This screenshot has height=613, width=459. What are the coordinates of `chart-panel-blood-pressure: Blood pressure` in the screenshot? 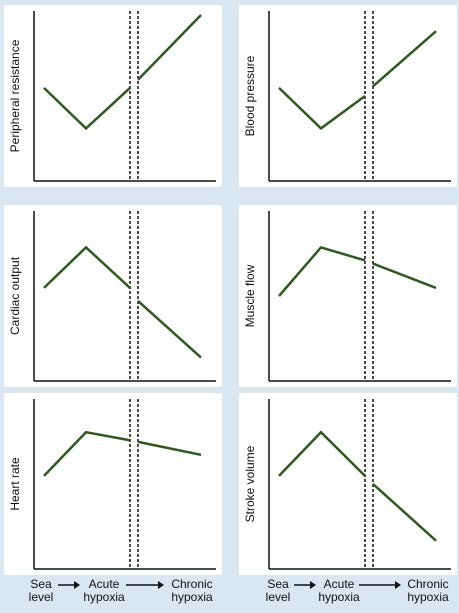 It's located at (348, 96).